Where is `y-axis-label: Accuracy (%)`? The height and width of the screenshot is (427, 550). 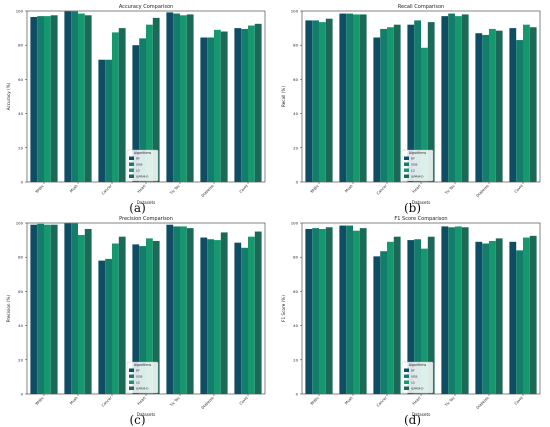 y-axis-label: Accuracy (%) is located at coordinates (8, 96).